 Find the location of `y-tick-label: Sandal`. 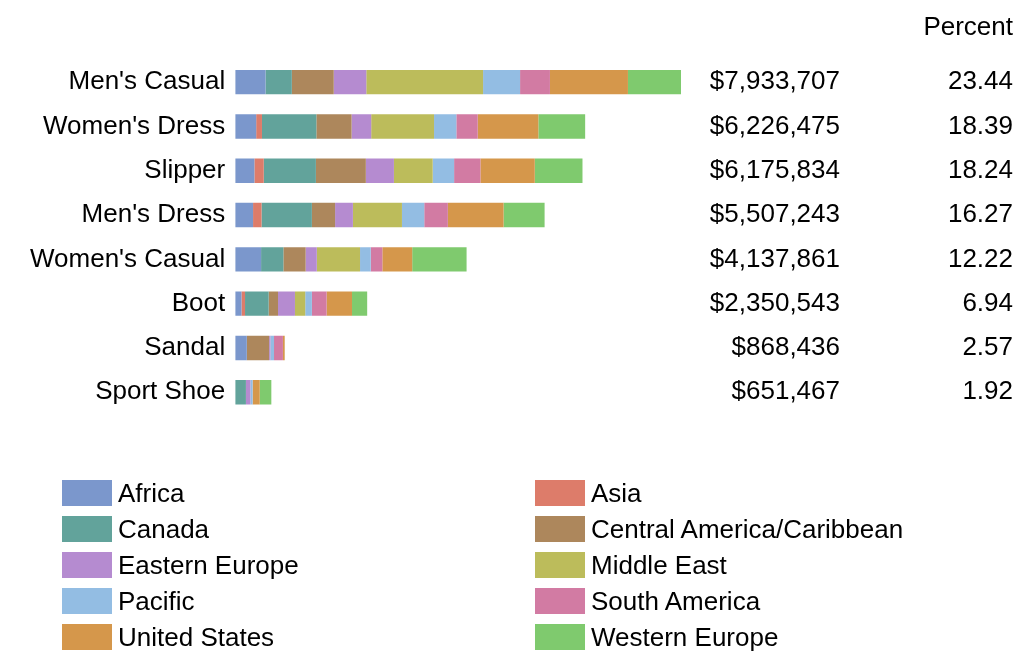

y-tick-label: Sandal is located at coordinates (185, 346).